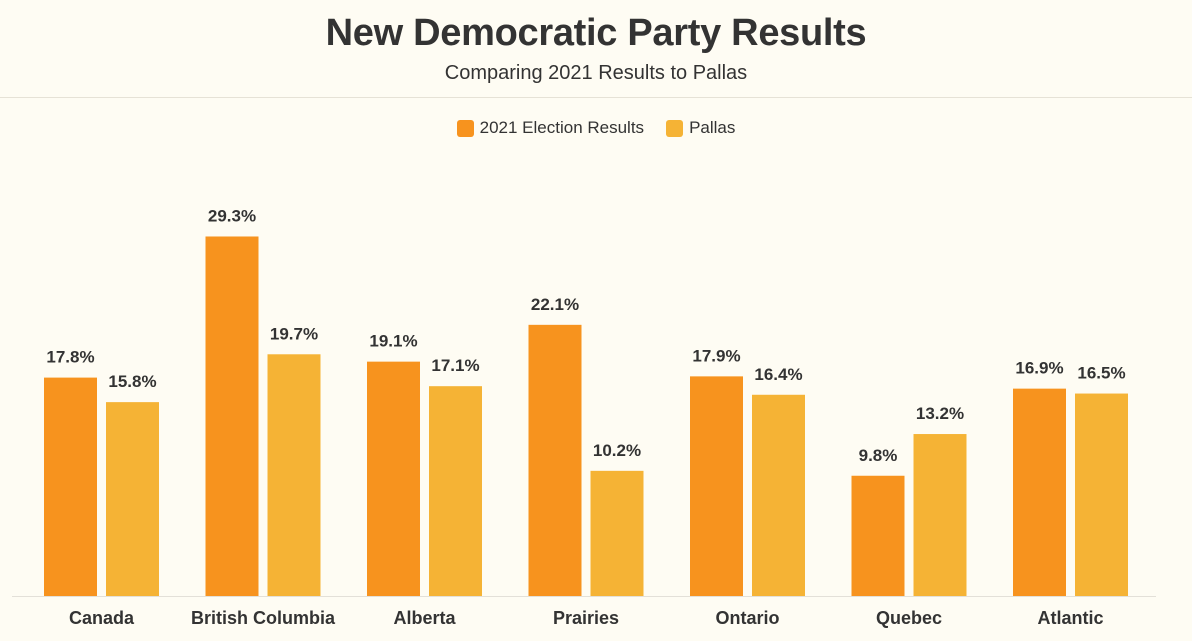 The image size is (1192, 641). Describe the element at coordinates (294, 475) in the screenshot. I see `bar-pallas-british-columbia` at that location.